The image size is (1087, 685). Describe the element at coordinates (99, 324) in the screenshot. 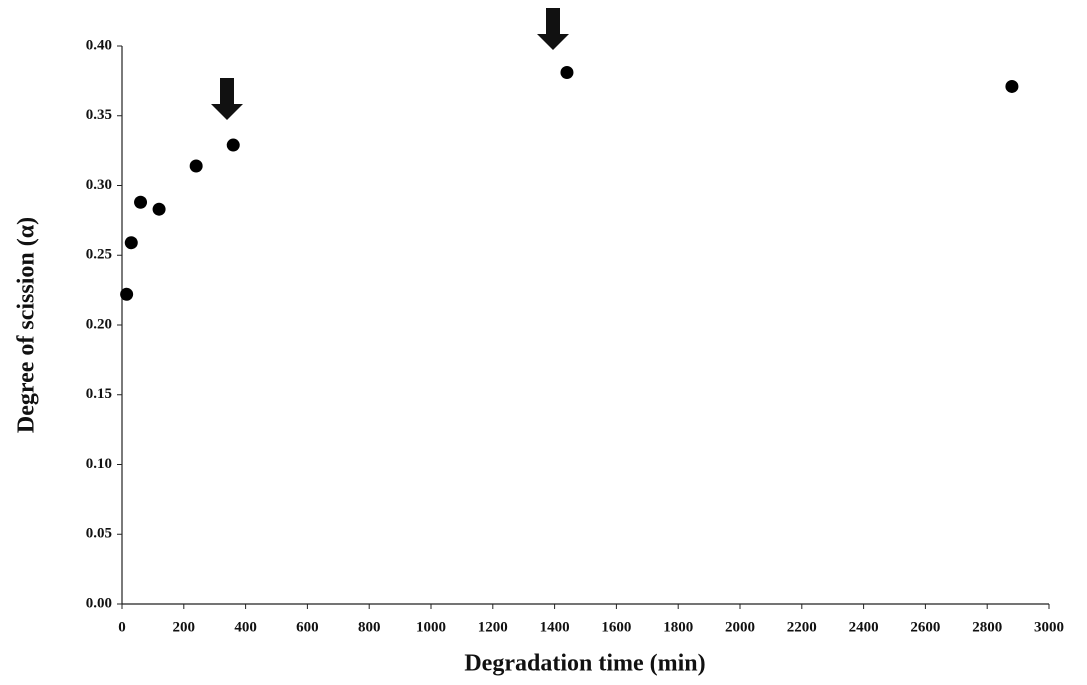

I see `y-tick-label: 0.20` at that location.